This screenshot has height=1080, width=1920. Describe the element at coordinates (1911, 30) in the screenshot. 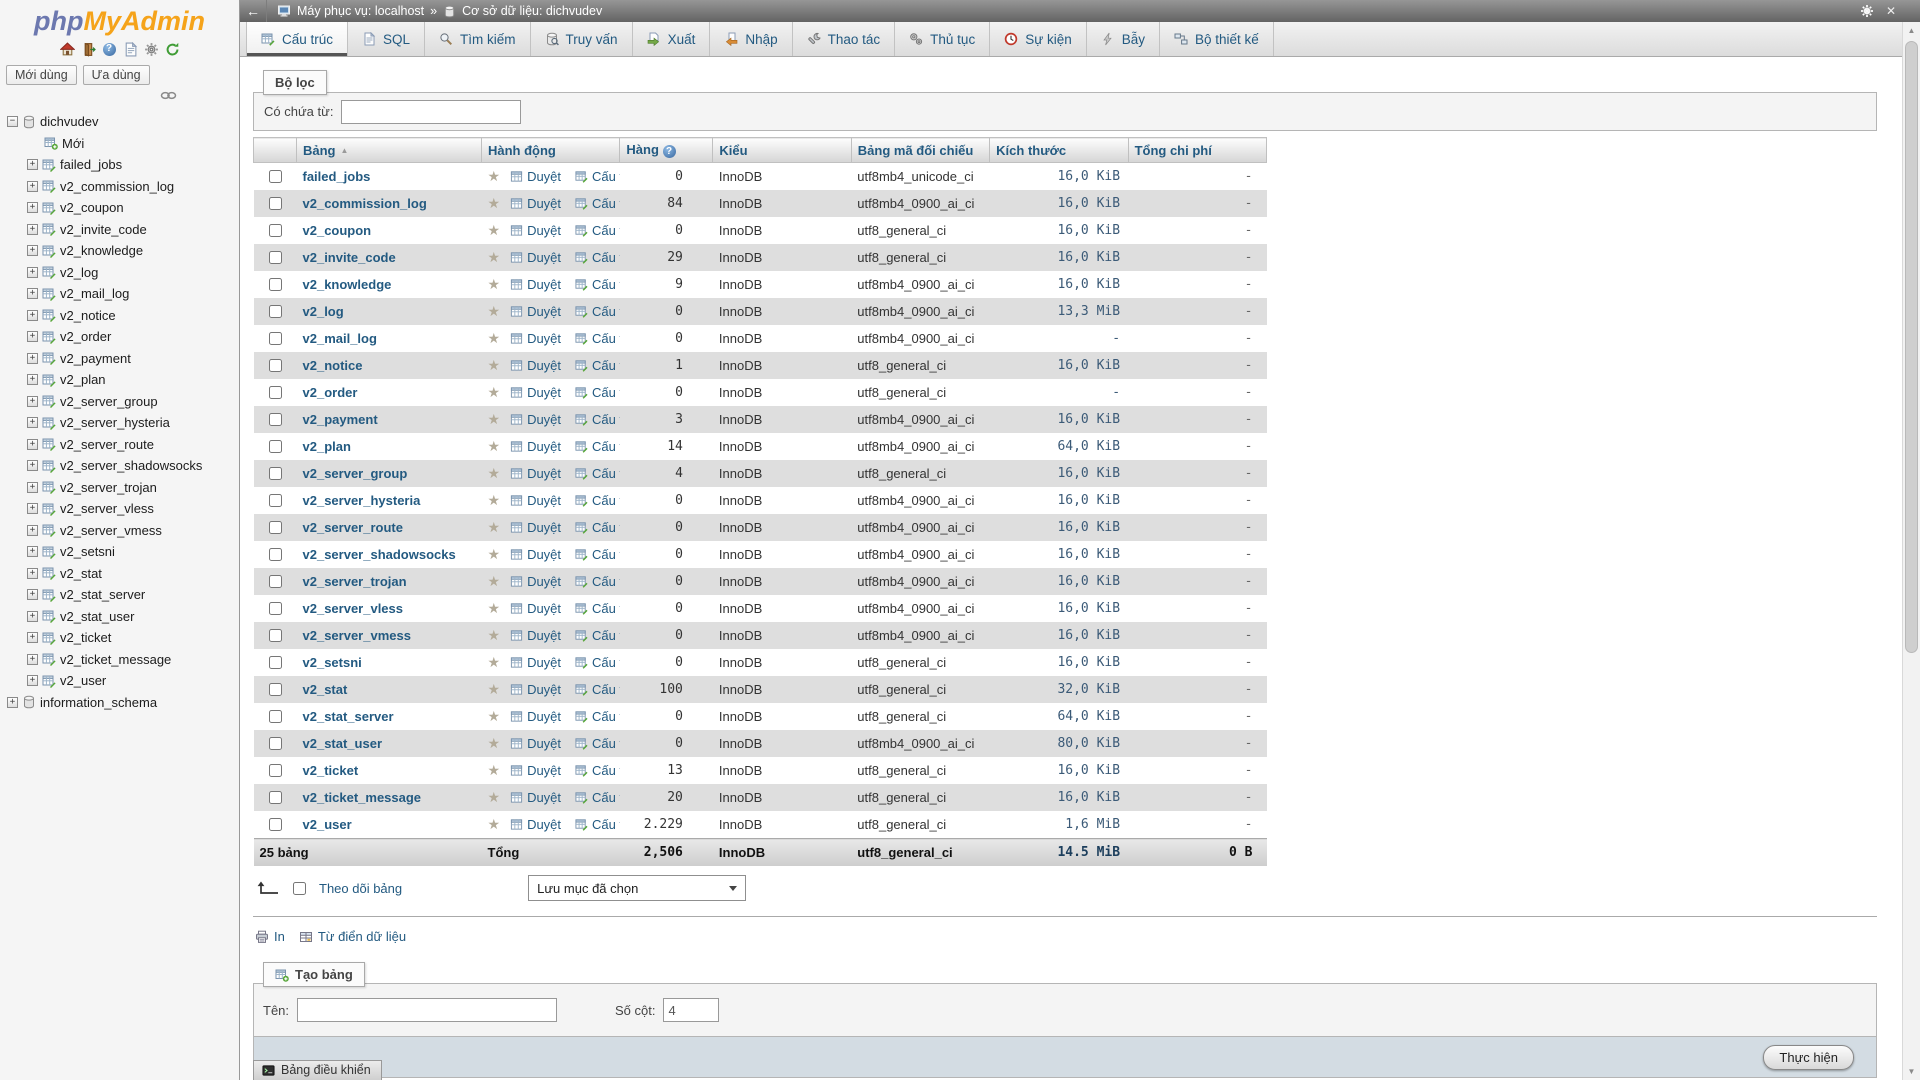

I see `scroll-up-icon: ▲` at that location.